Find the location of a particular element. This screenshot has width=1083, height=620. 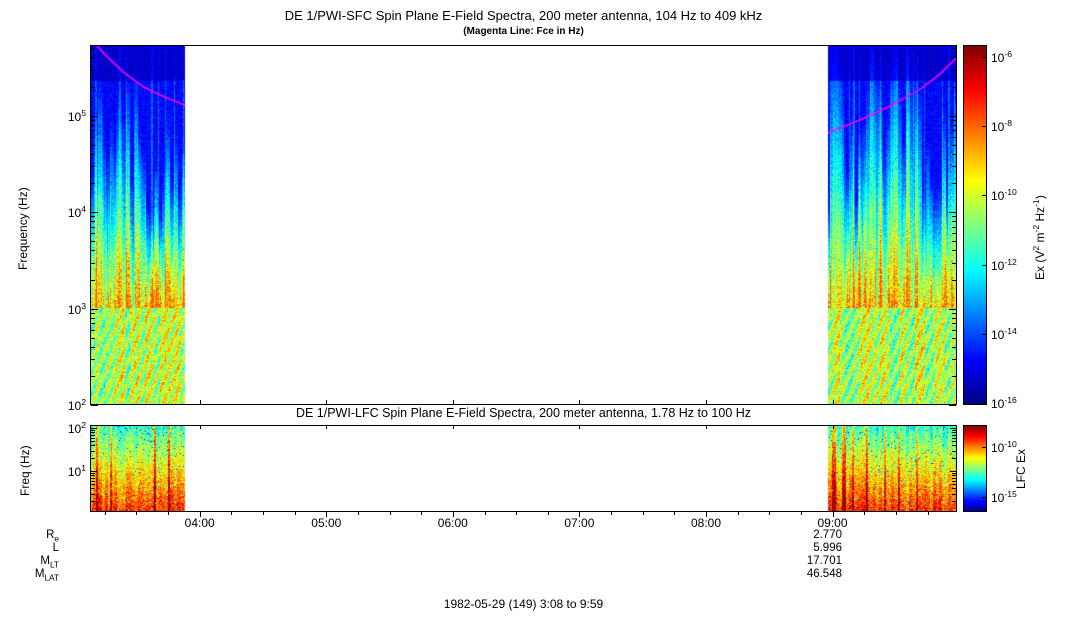

sfc-cb-tick-label: 10⁻¹⁶ is located at coordinates (1004, 403).